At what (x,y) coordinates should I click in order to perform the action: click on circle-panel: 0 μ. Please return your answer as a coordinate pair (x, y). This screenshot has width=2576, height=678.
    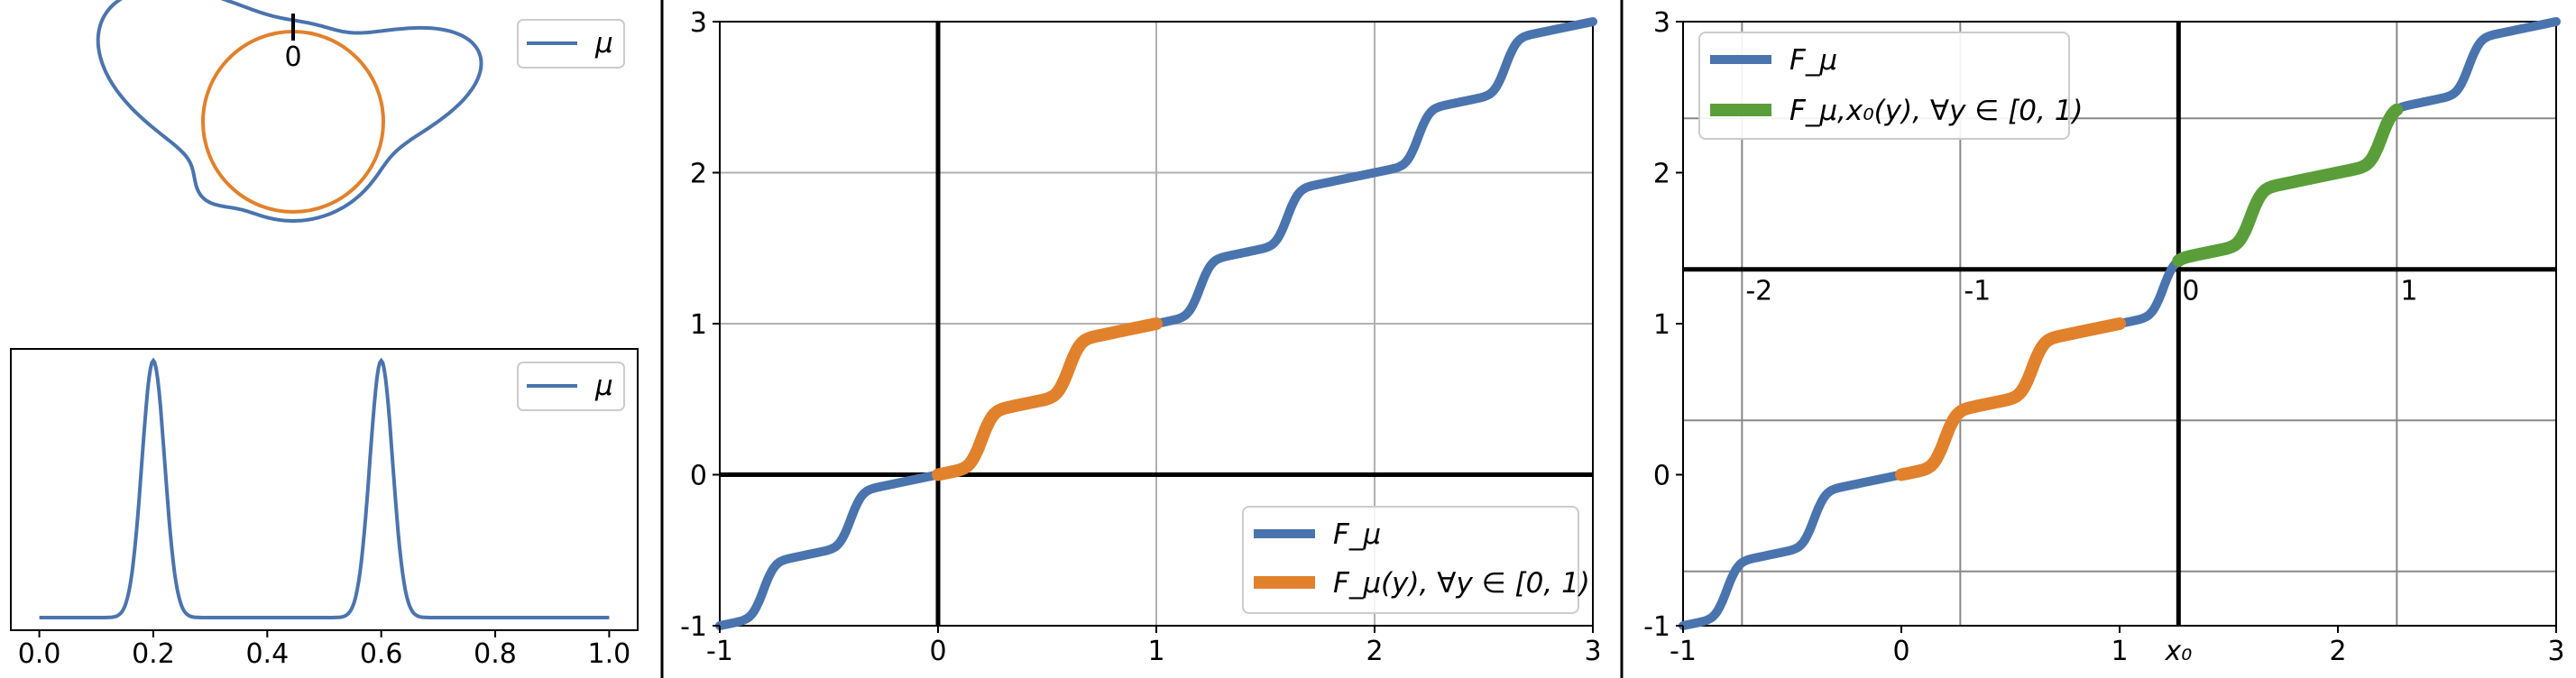
    Looking at the image, I should click on (361, 112).